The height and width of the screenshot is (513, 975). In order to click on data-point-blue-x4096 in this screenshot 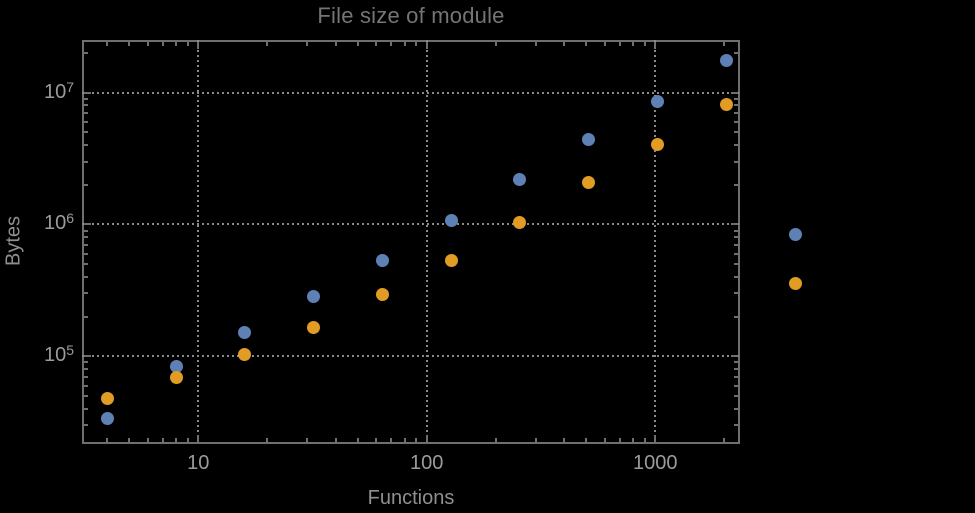, I will do `click(795, 234)`.